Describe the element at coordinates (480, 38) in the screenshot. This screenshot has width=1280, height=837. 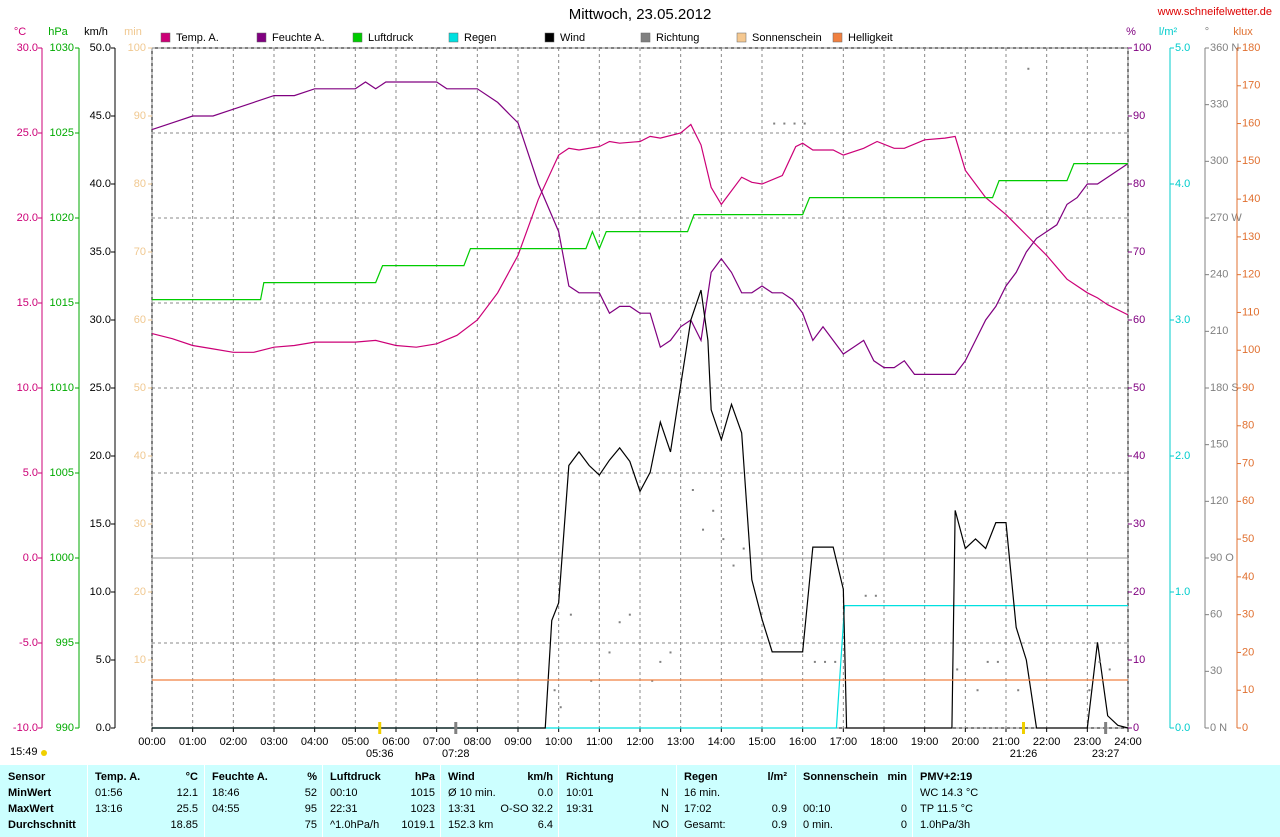
I see `legend-label: Regen` at that location.